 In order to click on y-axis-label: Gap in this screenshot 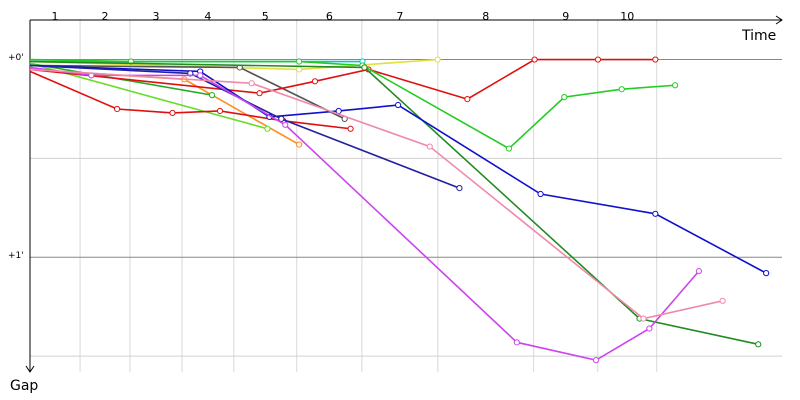, I will do `click(24, 386)`.